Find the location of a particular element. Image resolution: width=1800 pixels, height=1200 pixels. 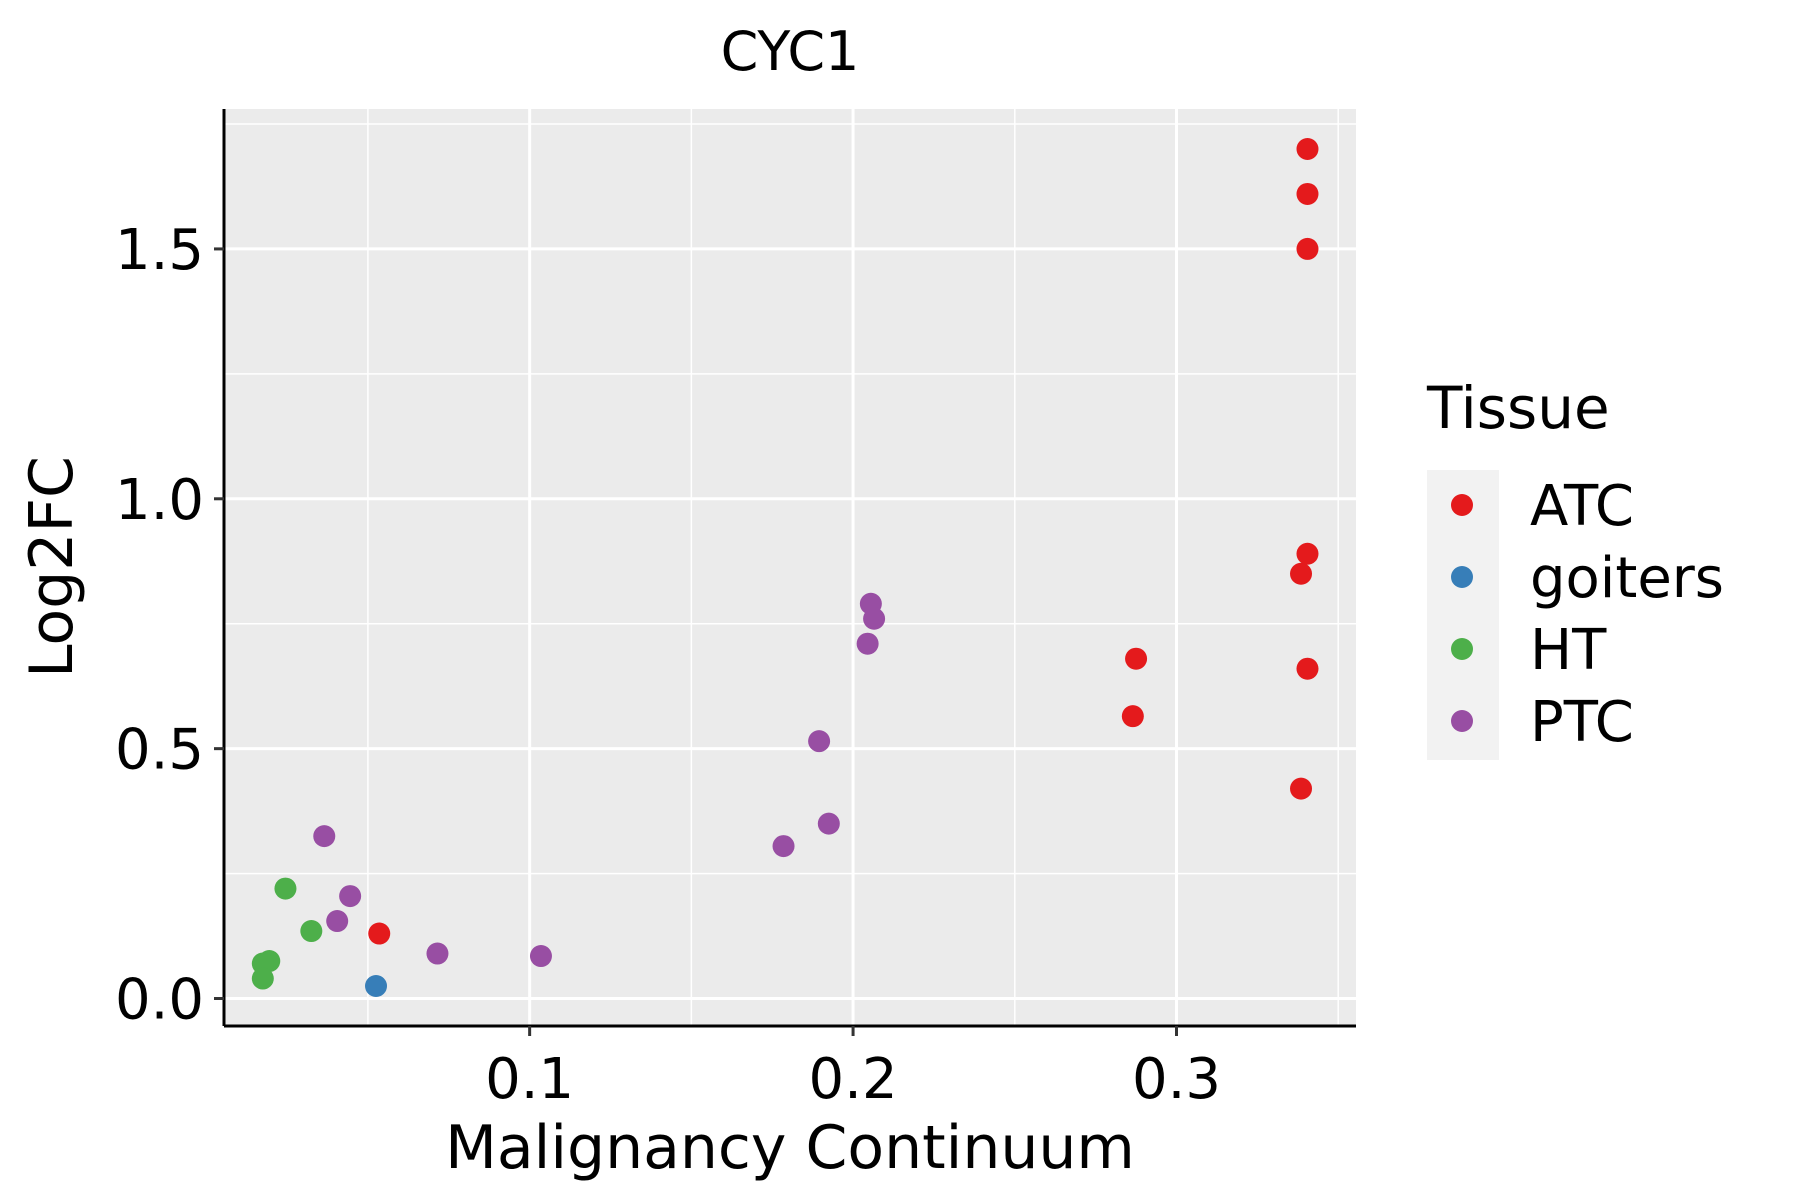

legend-key-atc is located at coordinates (1462, 505).